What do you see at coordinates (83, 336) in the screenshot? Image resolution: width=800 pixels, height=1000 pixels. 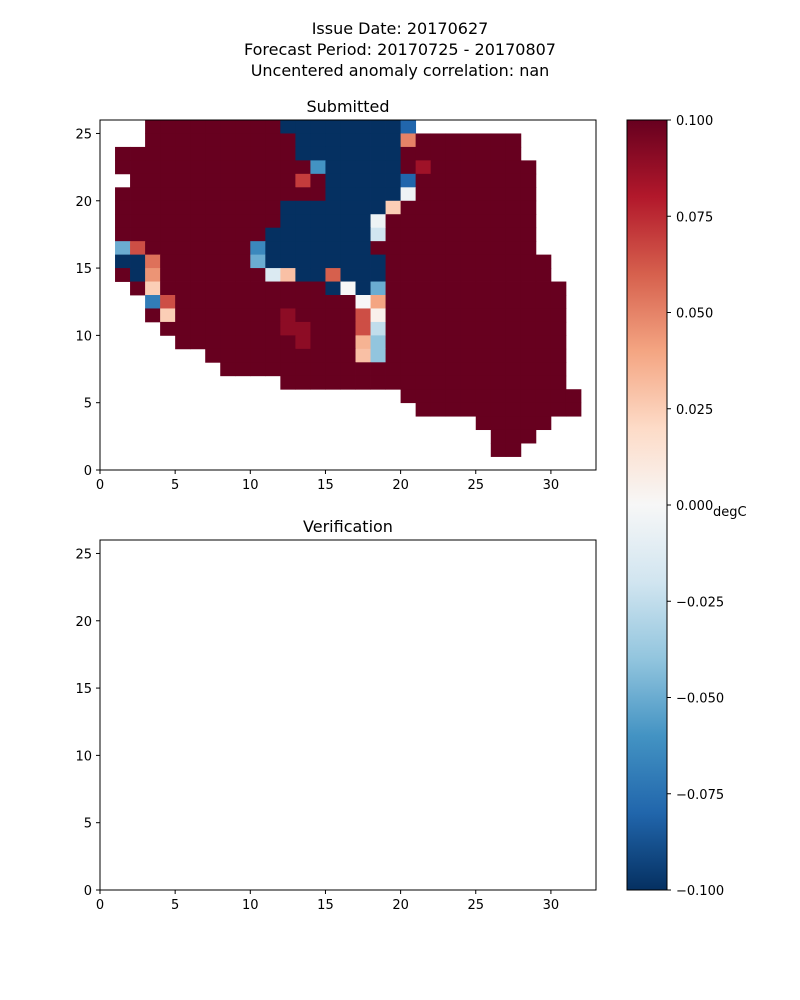 I see `y-tick-label: 10` at bounding box center [83, 336].